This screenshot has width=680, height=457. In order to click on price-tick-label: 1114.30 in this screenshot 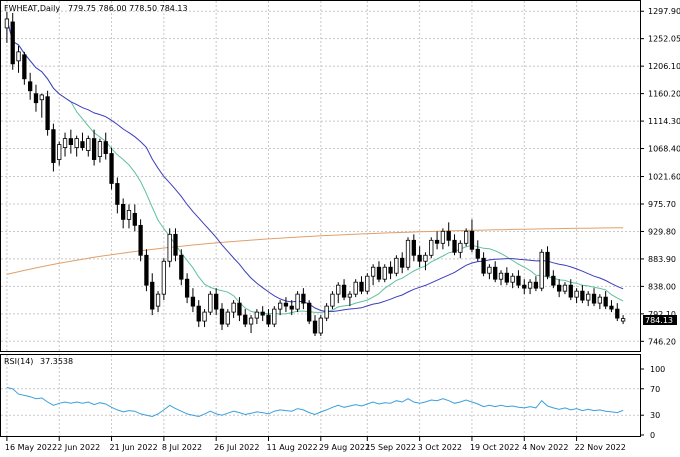, I will do `click(664, 121)`.